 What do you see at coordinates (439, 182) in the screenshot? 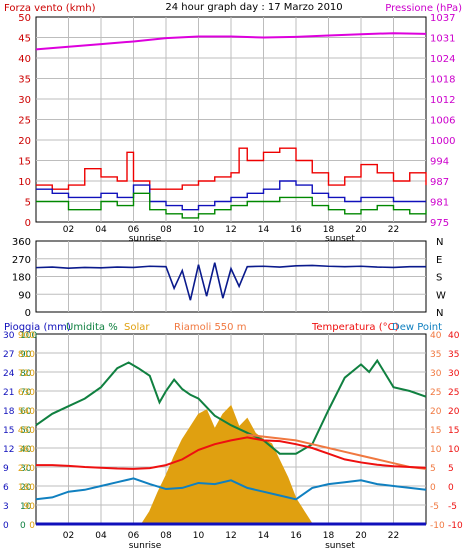
I see `right-tick-label: 987` at bounding box center [439, 182].